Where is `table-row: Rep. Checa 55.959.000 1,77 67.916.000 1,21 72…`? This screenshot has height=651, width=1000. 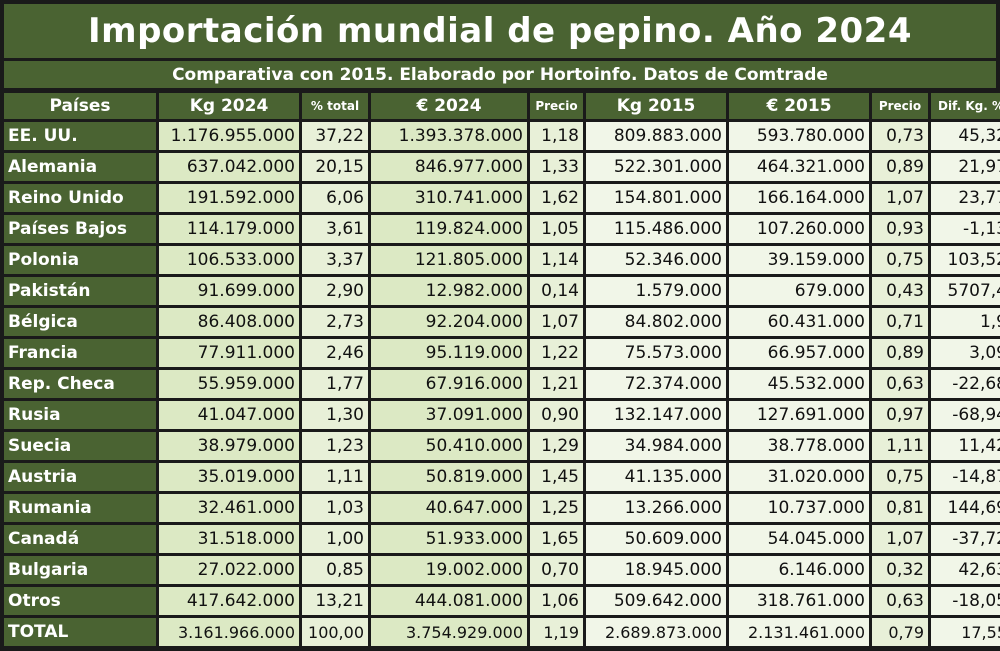 table-row: Rep. Checa 55.959.000 1,77 67.916.000 1,21 72… is located at coordinates (502, 384).